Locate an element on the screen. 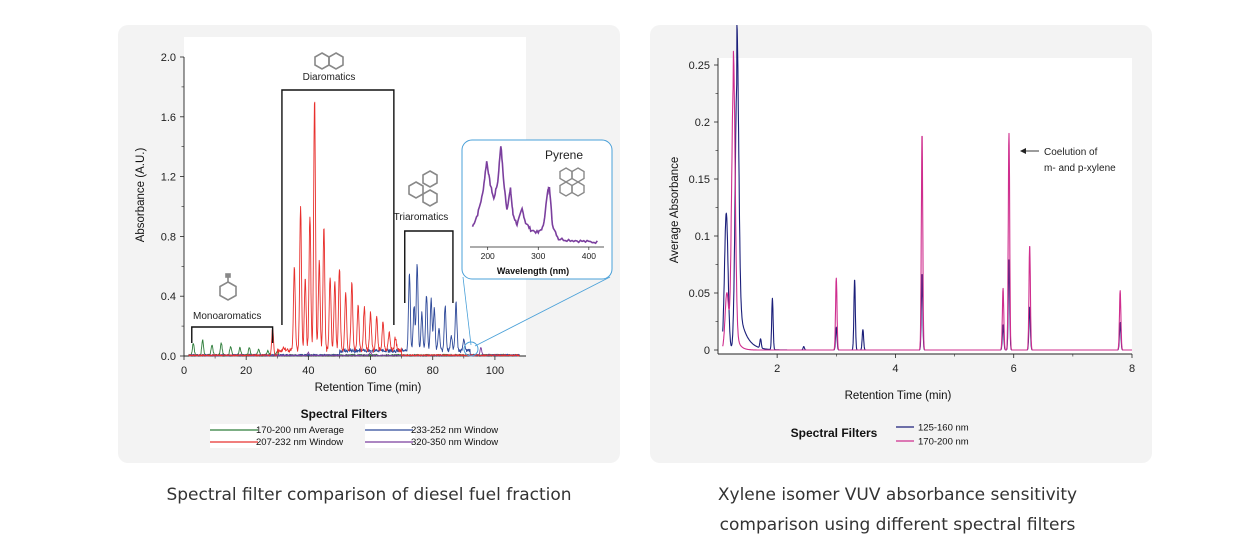  inset-frame is located at coordinates (537, 209).